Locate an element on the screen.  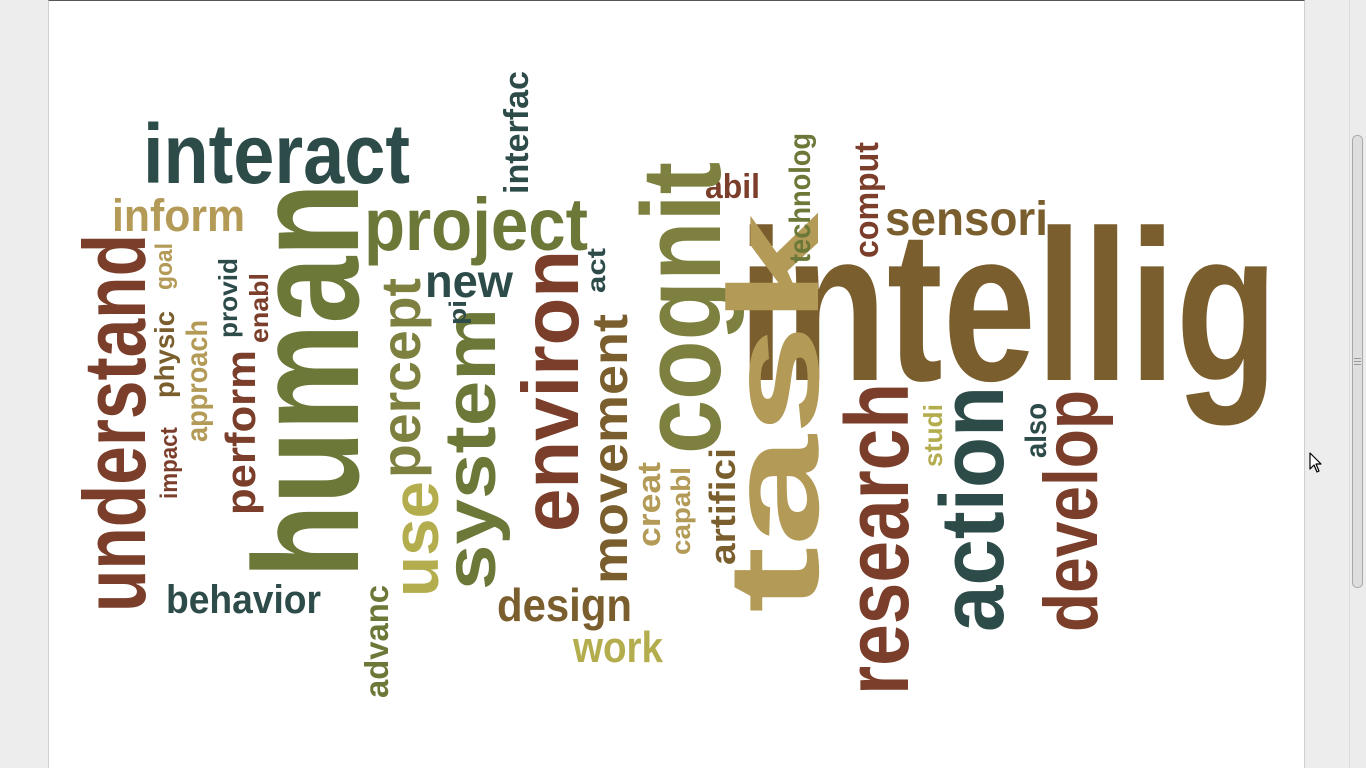
cloud-word-impact: impact is located at coordinates (169, 463).